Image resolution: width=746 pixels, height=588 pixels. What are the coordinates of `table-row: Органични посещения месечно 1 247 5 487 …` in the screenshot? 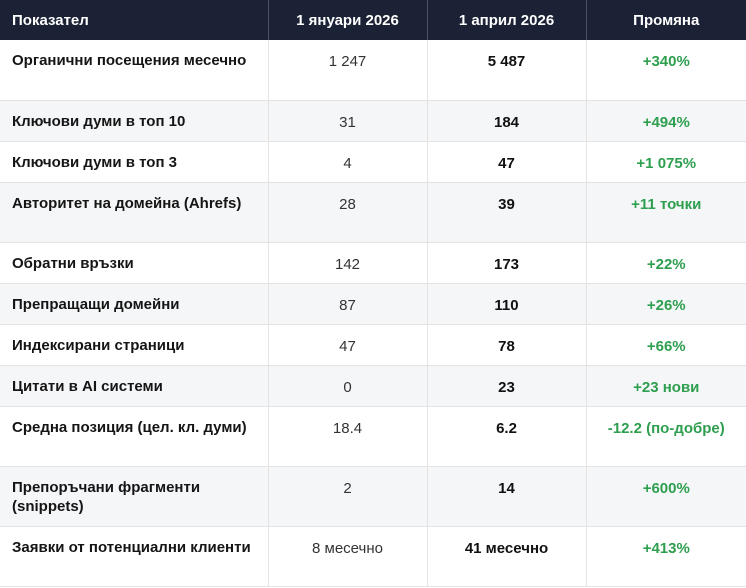 It's located at (373, 70).